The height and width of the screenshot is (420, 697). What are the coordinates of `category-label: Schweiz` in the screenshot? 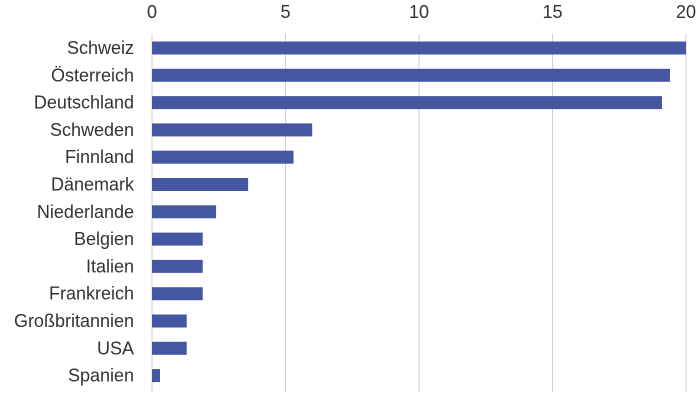 It's located at (100, 48).